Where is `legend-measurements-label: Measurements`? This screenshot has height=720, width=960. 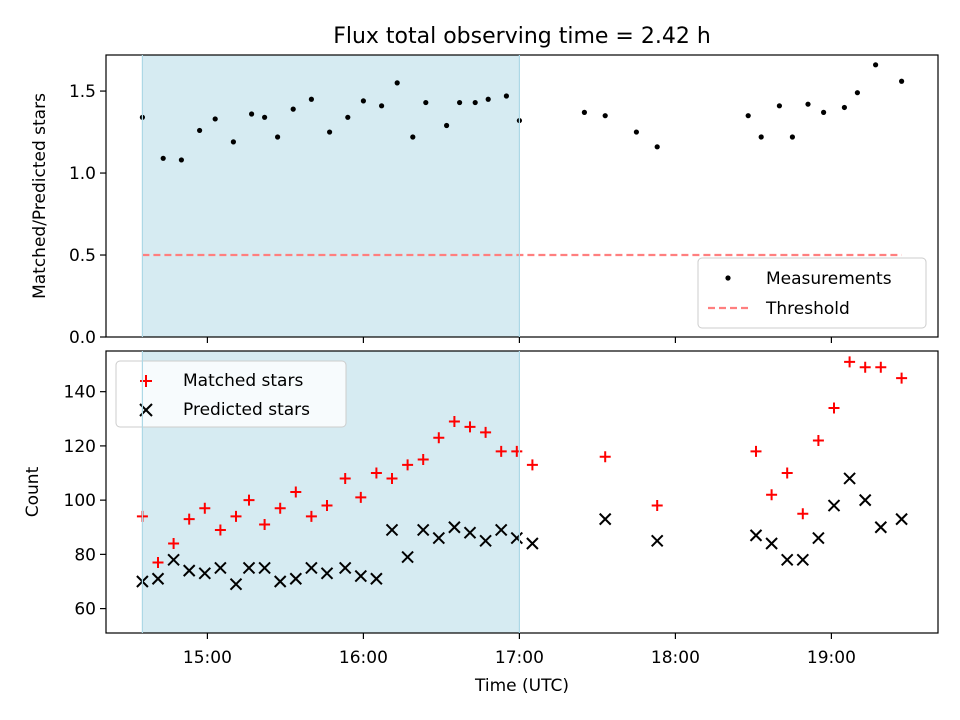
legend-measurements-label: Measurements is located at coordinates (829, 279).